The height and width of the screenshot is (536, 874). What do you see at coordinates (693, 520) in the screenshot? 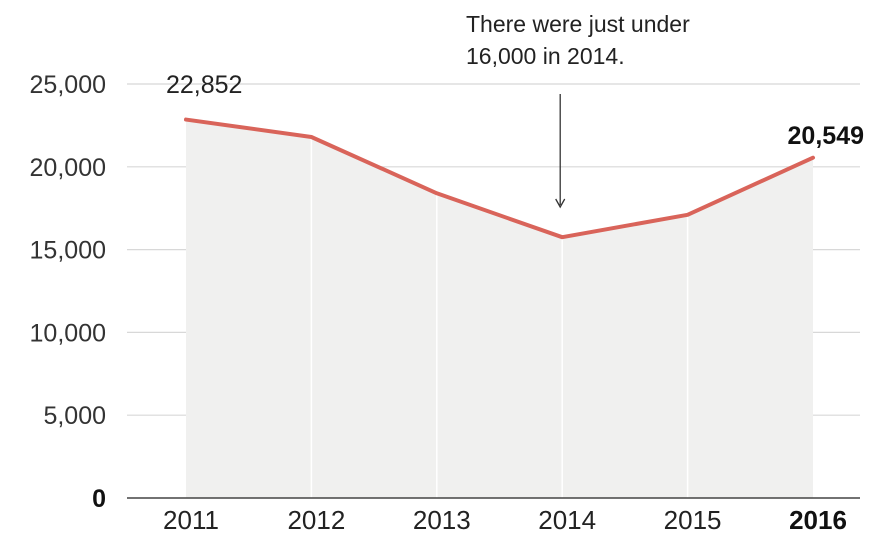
I see `x-tick-label: 2015` at bounding box center [693, 520].